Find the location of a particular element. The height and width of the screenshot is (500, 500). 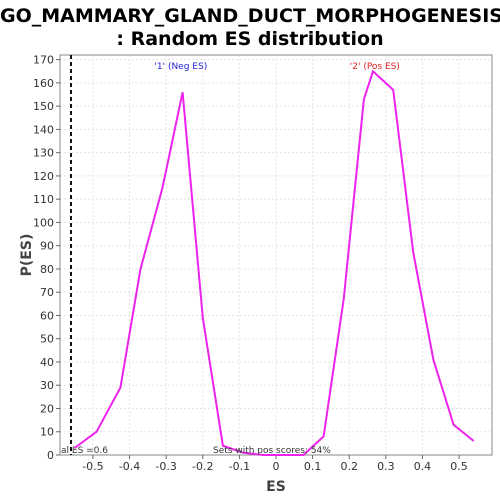

footer-note: Sets with pos scores: 54% is located at coordinates (272, 451).